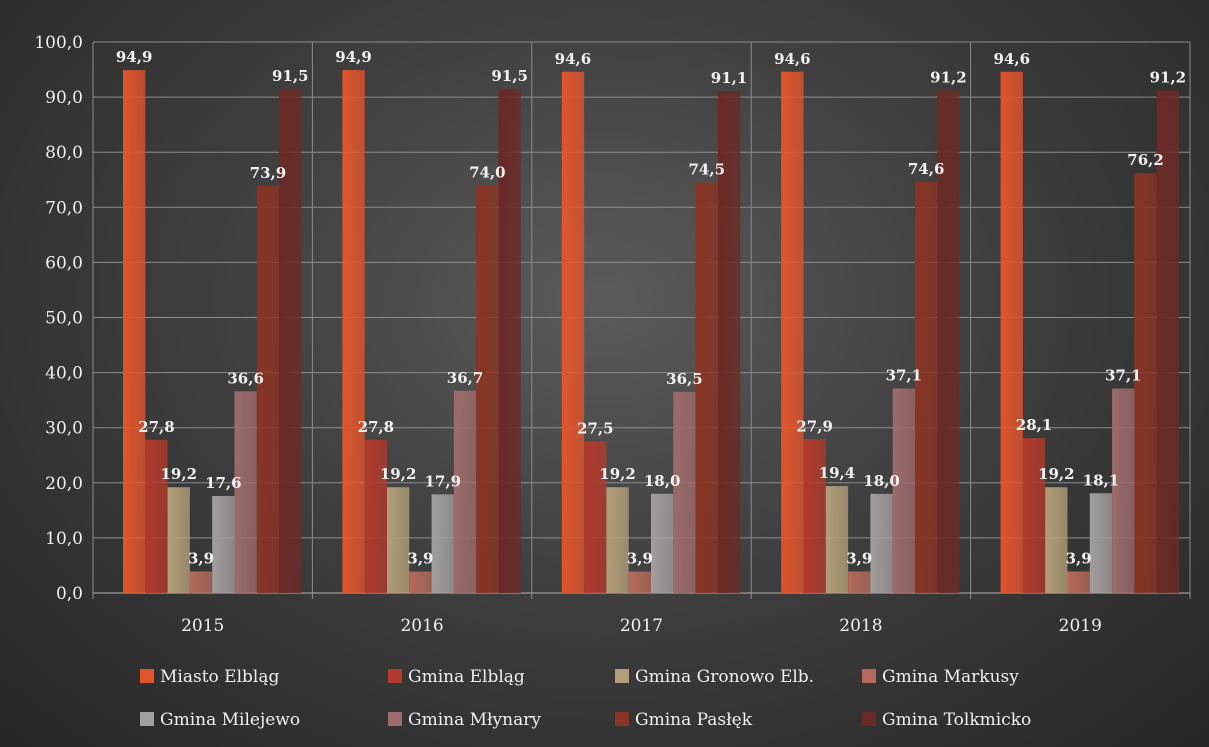 This screenshot has height=747, width=1209. What do you see at coordinates (487, 172) in the screenshot?
I see `data-label: 74,0` at bounding box center [487, 172].